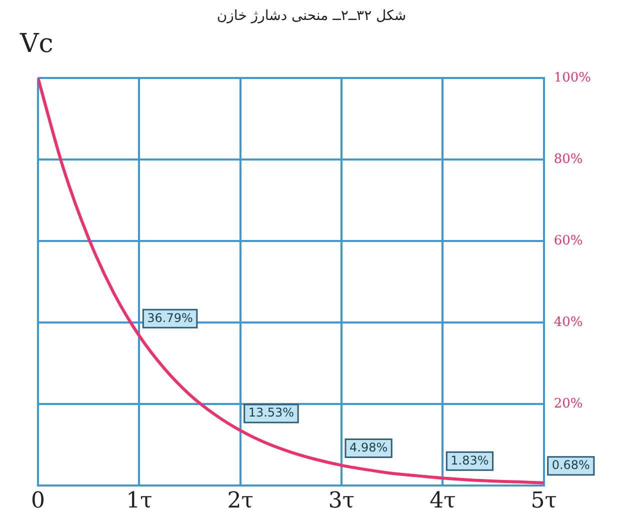  Describe the element at coordinates (568, 404) in the screenshot. I see `y-tick-label: 20%` at that location.